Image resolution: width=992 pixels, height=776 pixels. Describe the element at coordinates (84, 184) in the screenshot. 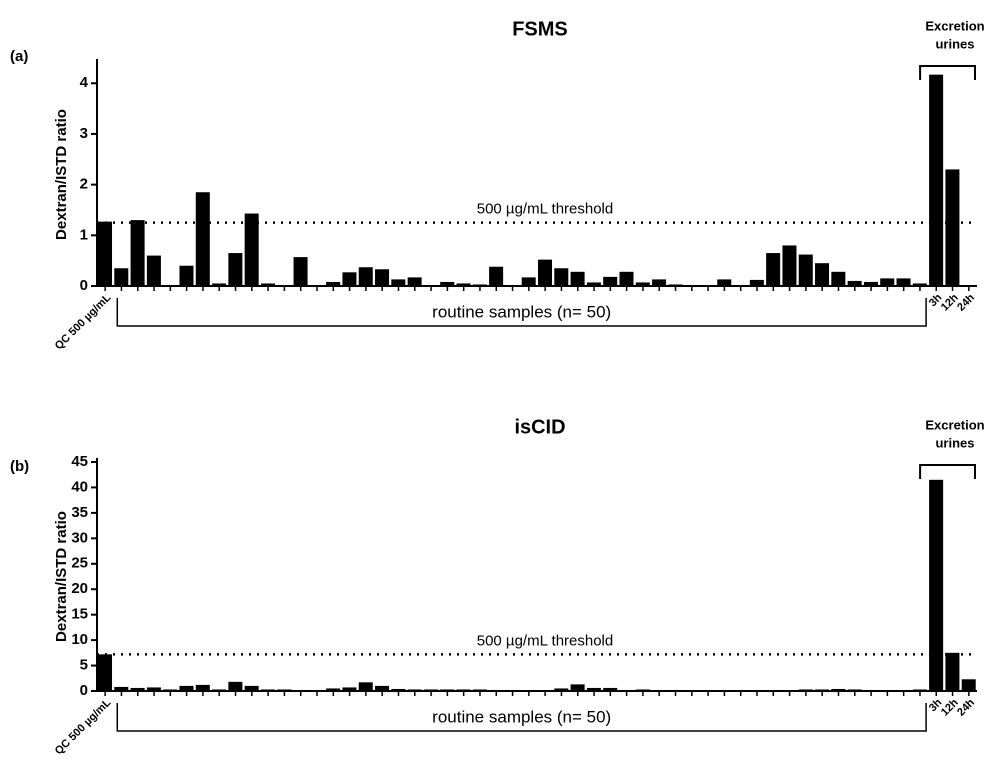

I see `y-tick-label: 2` at that location.